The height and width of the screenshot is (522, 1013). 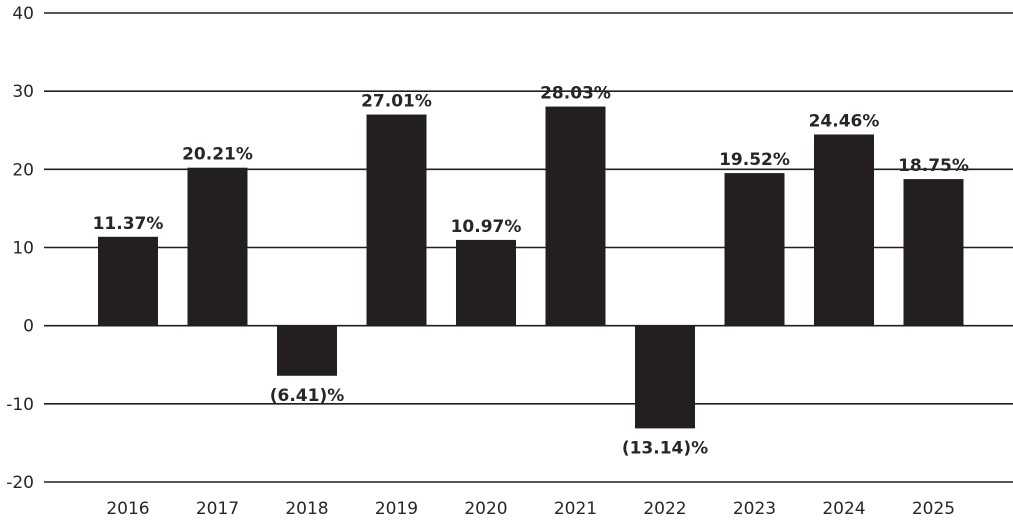 I want to click on y-tick-label: 20, so click(x=23, y=170).